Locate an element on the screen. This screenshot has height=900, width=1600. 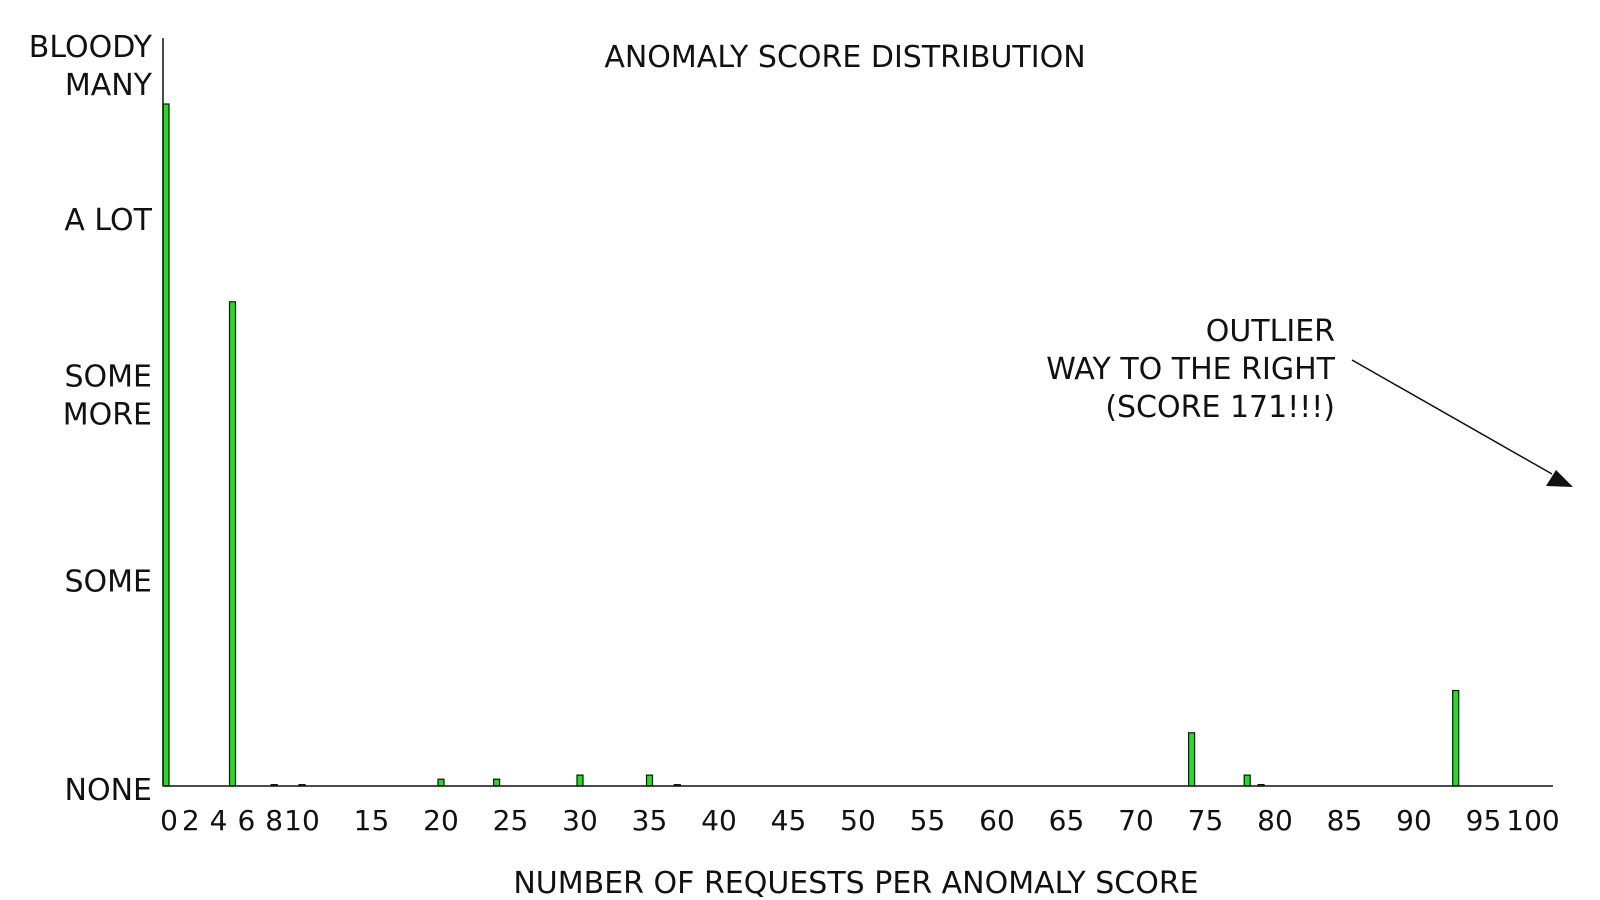
annotation-line-1: OUTLIER is located at coordinates (1270, 331).